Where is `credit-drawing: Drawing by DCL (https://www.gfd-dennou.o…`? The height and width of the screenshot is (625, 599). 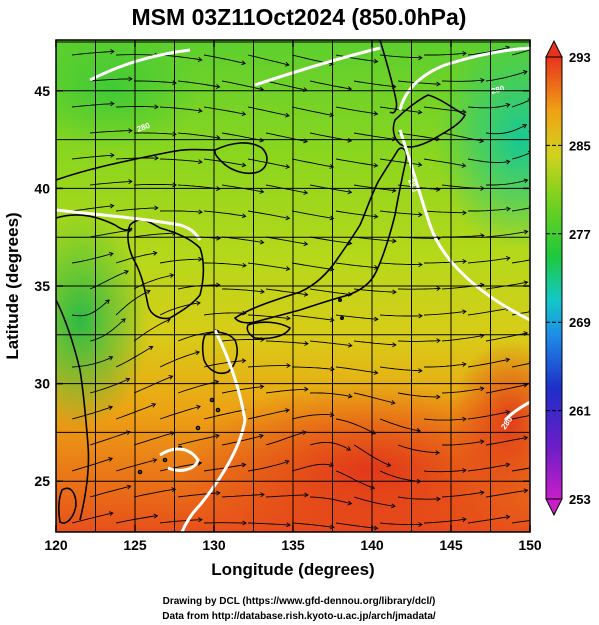 credit-drawing: Drawing by DCL (https://www.gfd-dennou.o… is located at coordinates (299, 601).